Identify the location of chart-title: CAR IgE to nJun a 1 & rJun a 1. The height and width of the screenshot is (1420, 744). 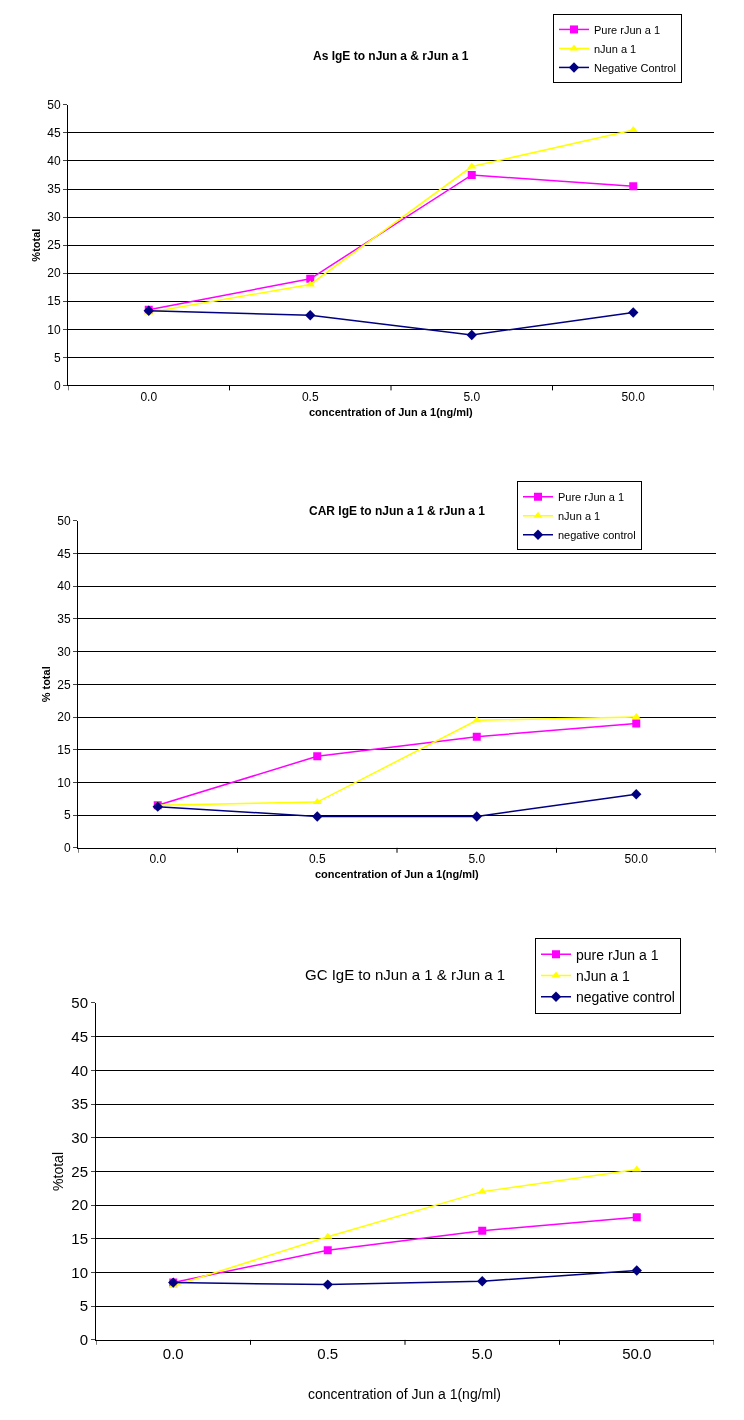
(397, 511).